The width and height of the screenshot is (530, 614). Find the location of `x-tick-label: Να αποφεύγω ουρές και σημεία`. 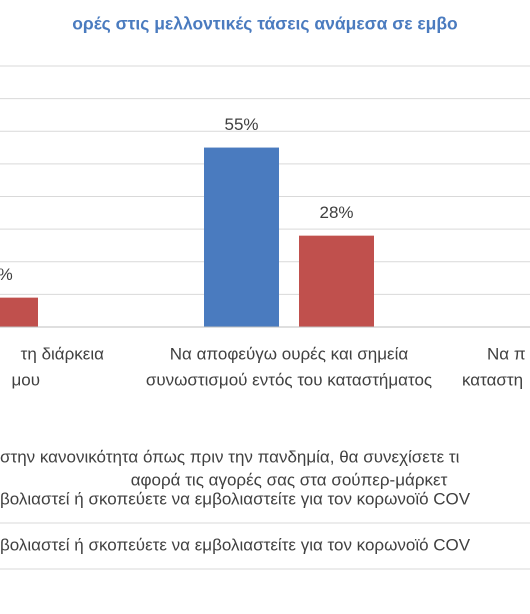

x-tick-label: Να αποφεύγω ουρές και σημεία is located at coordinates (289, 353).